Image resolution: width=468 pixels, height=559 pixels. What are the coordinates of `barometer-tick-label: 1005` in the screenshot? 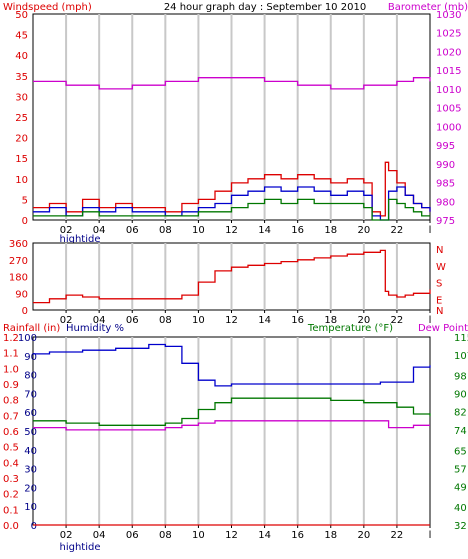 It's located at (448, 109).